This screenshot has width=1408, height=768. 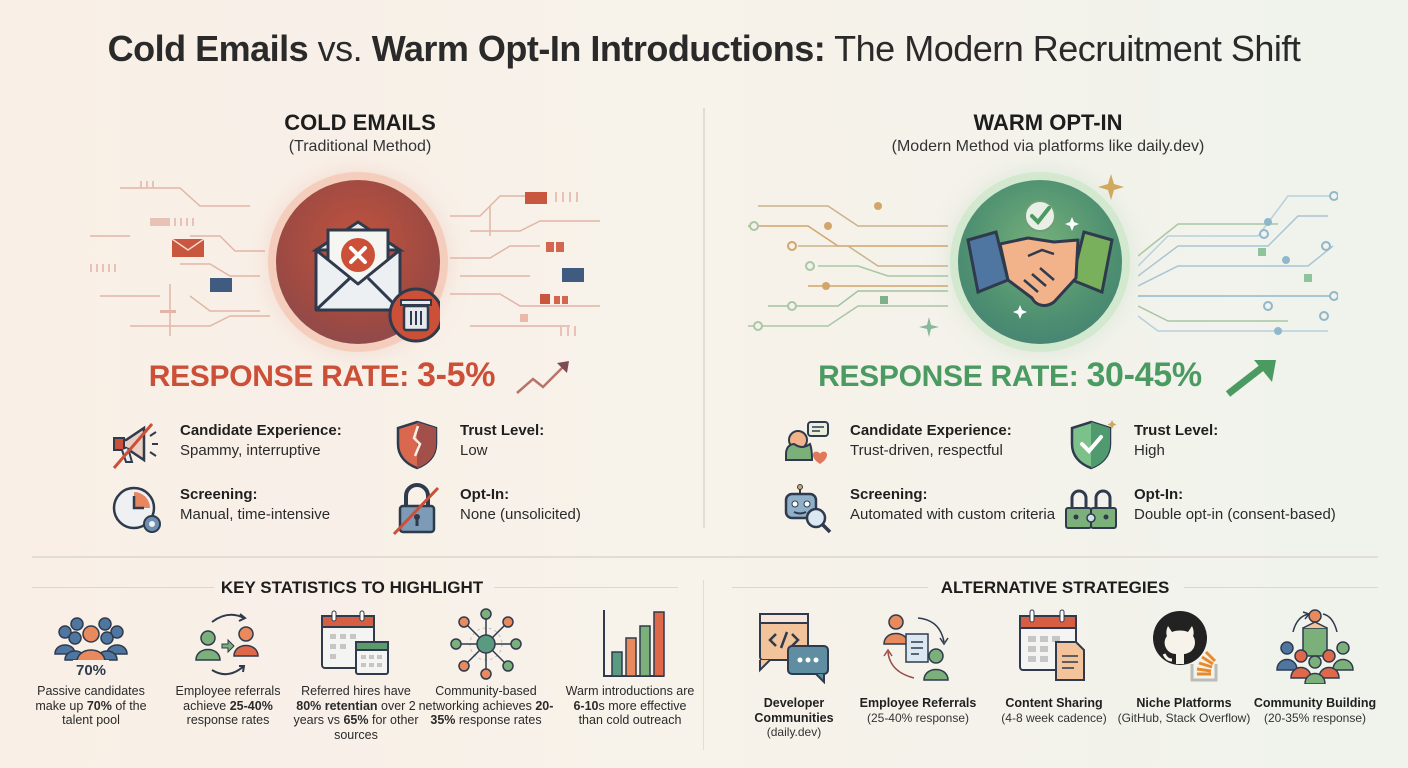 I want to click on alt-name: Employee Referrals, so click(x=918, y=703).